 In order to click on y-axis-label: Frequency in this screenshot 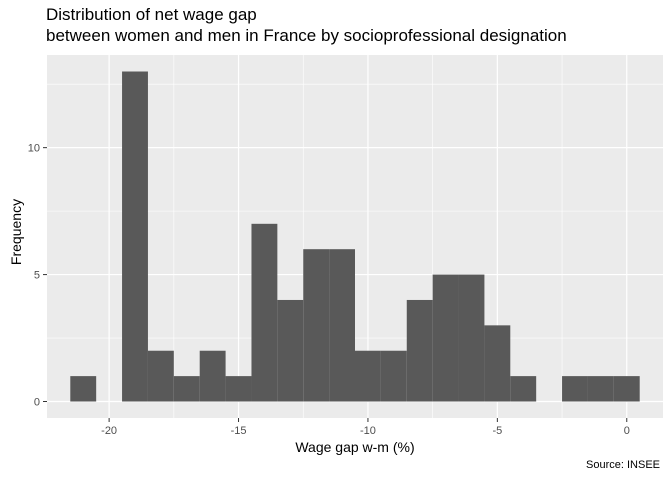, I will do `click(16, 232)`.